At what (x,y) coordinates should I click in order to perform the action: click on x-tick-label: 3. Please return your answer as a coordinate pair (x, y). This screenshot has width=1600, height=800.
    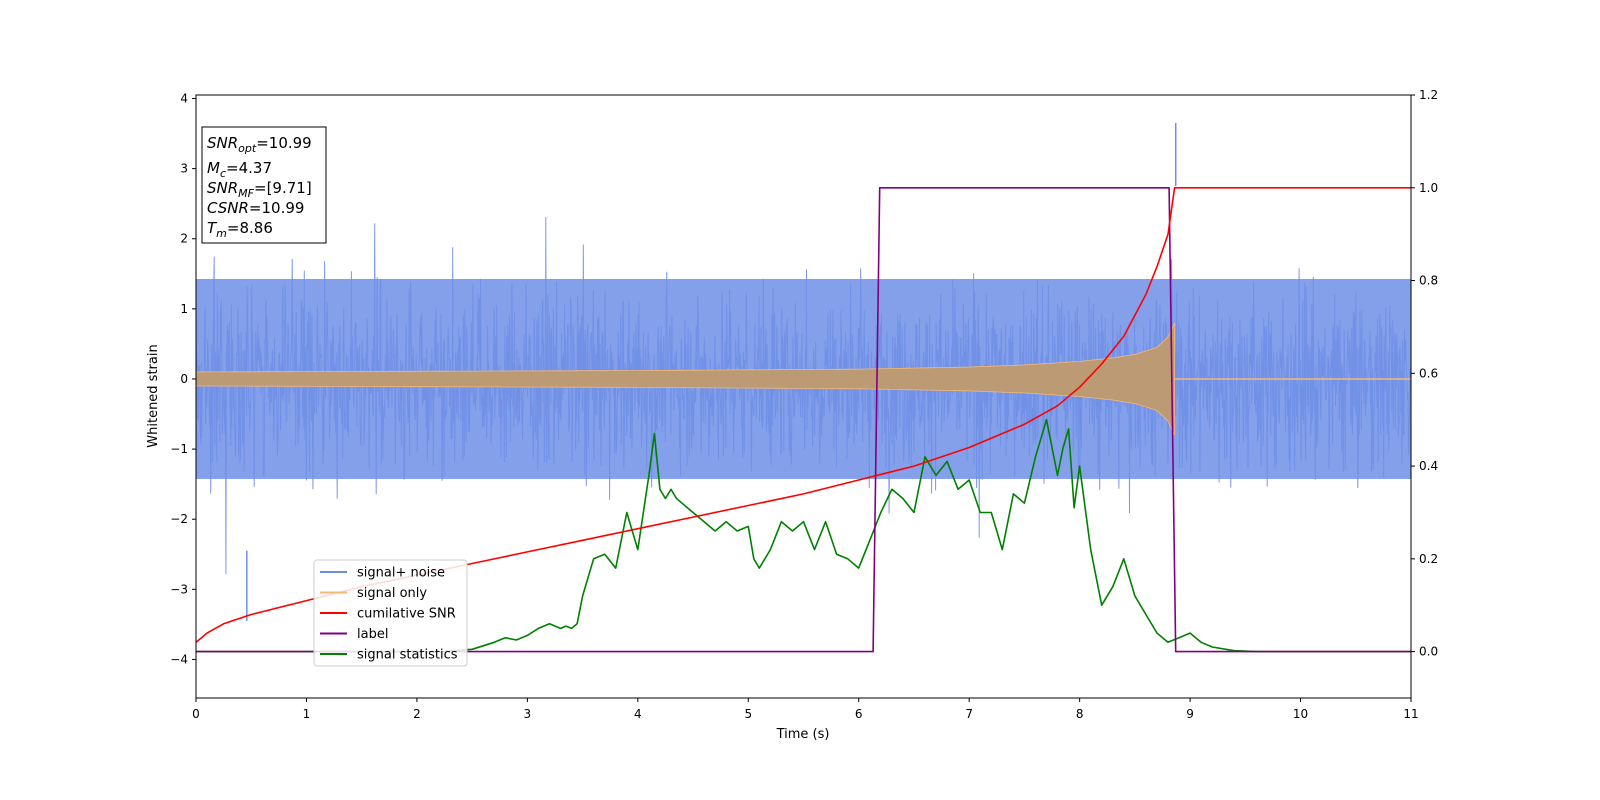
    Looking at the image, I should click on (528, 714).